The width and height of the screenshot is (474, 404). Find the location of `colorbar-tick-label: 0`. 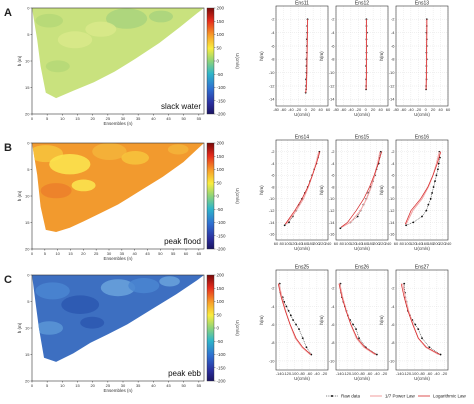

colorbar-tick-label: 0 is located at coordinates (218, 61).